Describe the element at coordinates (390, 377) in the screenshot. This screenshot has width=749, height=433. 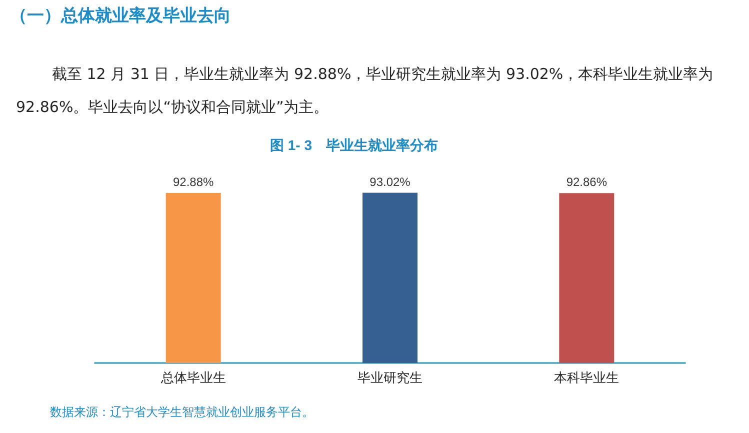
I see `x-tick-label: 毕业研究生` at that location.